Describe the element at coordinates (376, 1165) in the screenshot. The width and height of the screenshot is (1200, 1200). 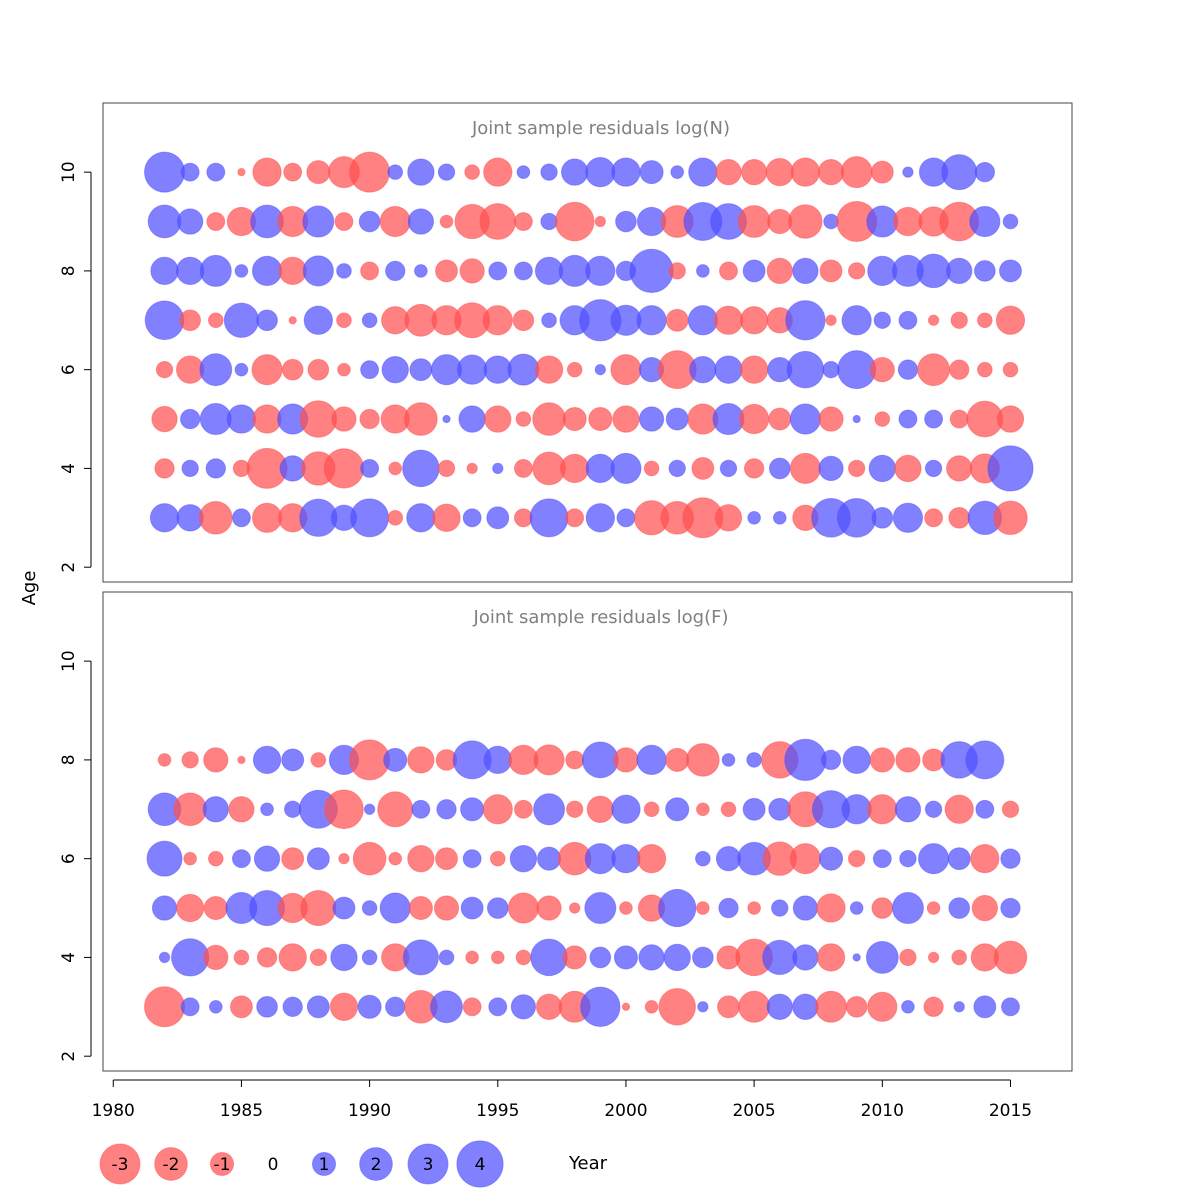
I see `legend-label: 2` at that location.